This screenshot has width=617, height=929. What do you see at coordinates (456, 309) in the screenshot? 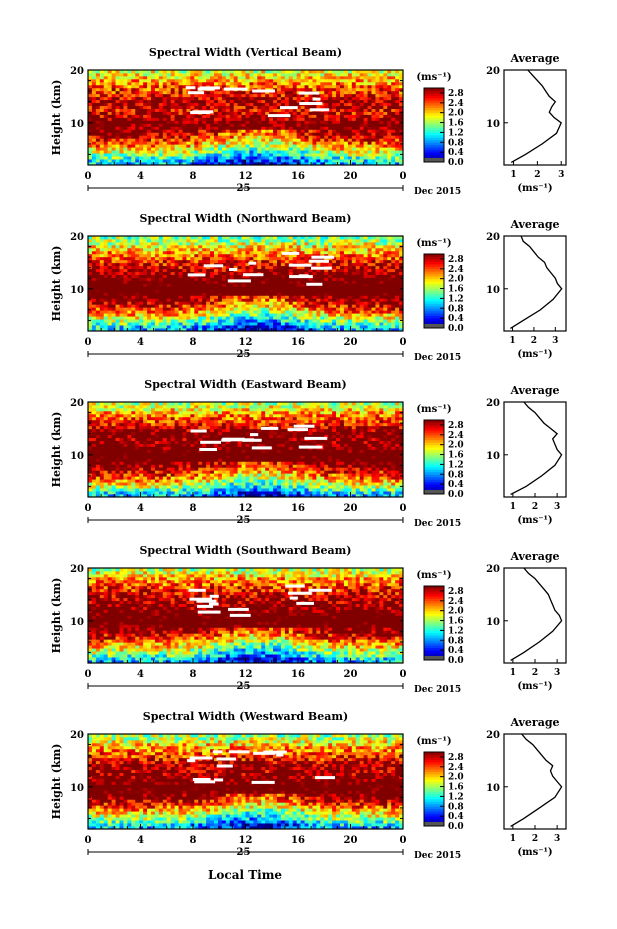
I see `colorbar-tick-label: 0.8` at bounding box center [456, 309].